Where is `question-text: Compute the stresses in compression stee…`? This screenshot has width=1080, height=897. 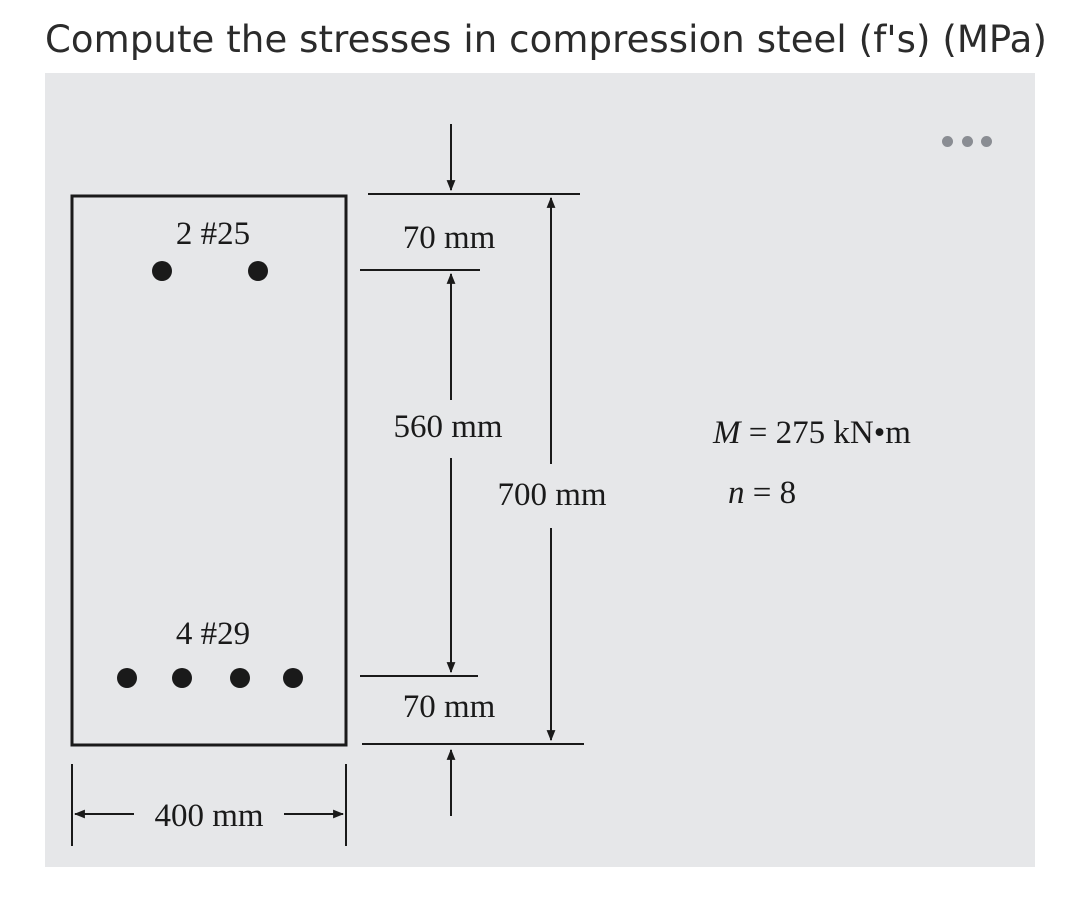 question-text: Compute the stresses in compression stee… is located at coordinates (546, 39).